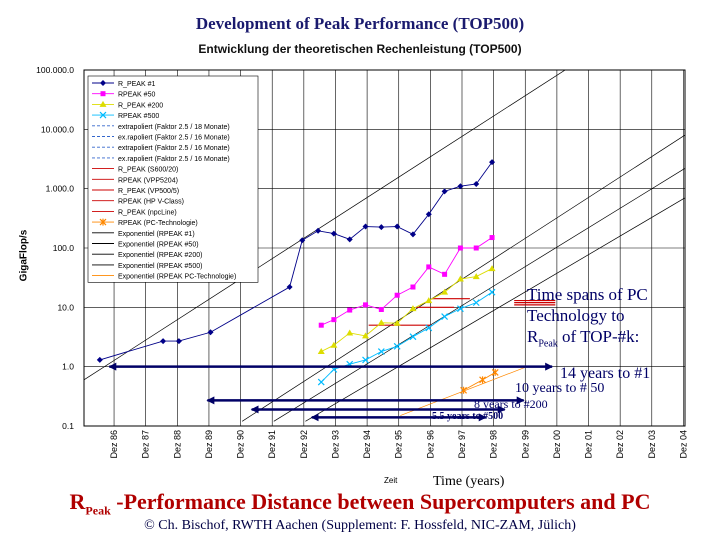 This screenshot has width=720, height=540. What do you see at coordinates (77, 501) in the screenshot?
I see `bottom-r: R` at bounding box center [77, 501].